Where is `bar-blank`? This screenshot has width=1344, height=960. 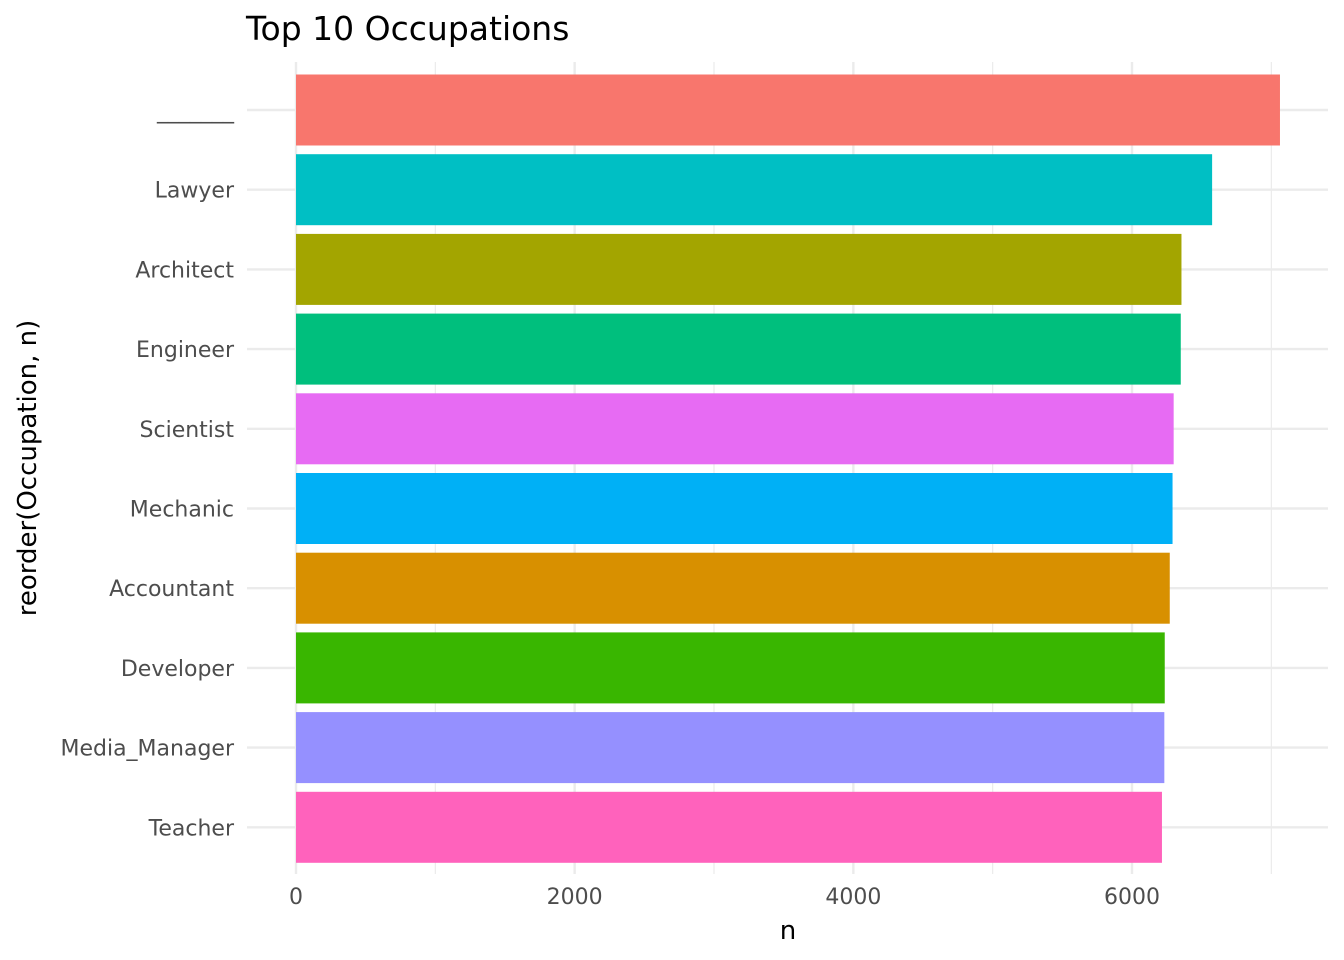
bar-blank is located at coordinates (788, 110).